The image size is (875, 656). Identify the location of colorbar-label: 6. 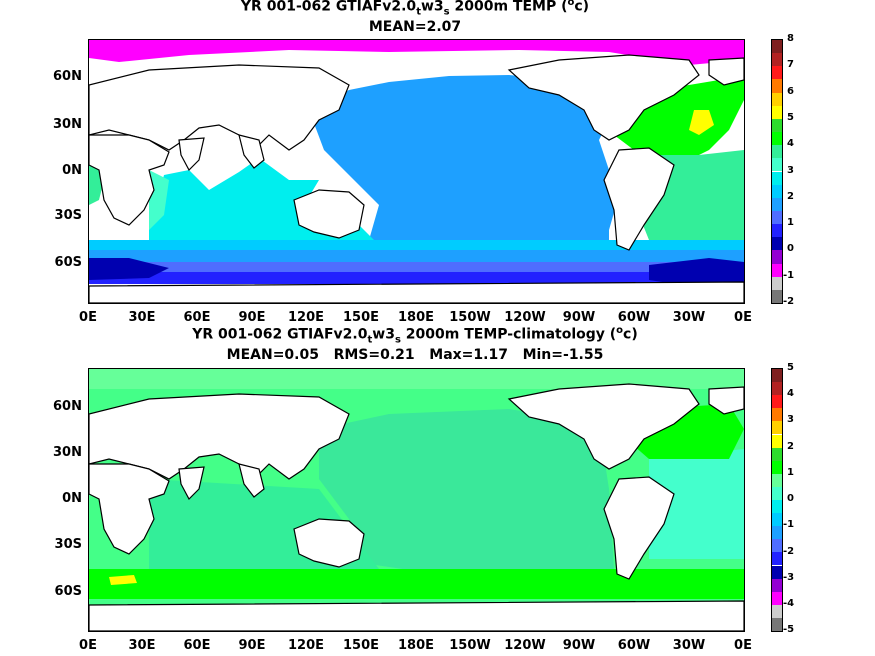
(790, 91).